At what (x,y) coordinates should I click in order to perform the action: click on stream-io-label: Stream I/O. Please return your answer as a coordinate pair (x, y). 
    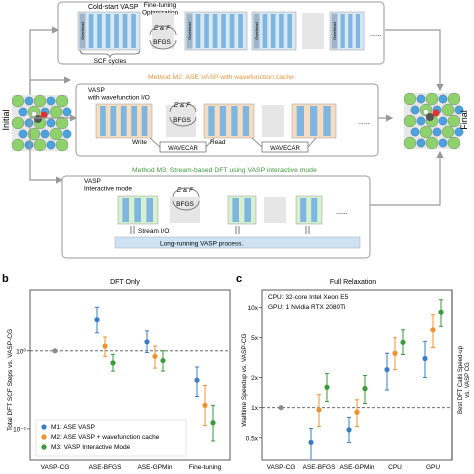
    Looking at the image, I should click on (153, 231).